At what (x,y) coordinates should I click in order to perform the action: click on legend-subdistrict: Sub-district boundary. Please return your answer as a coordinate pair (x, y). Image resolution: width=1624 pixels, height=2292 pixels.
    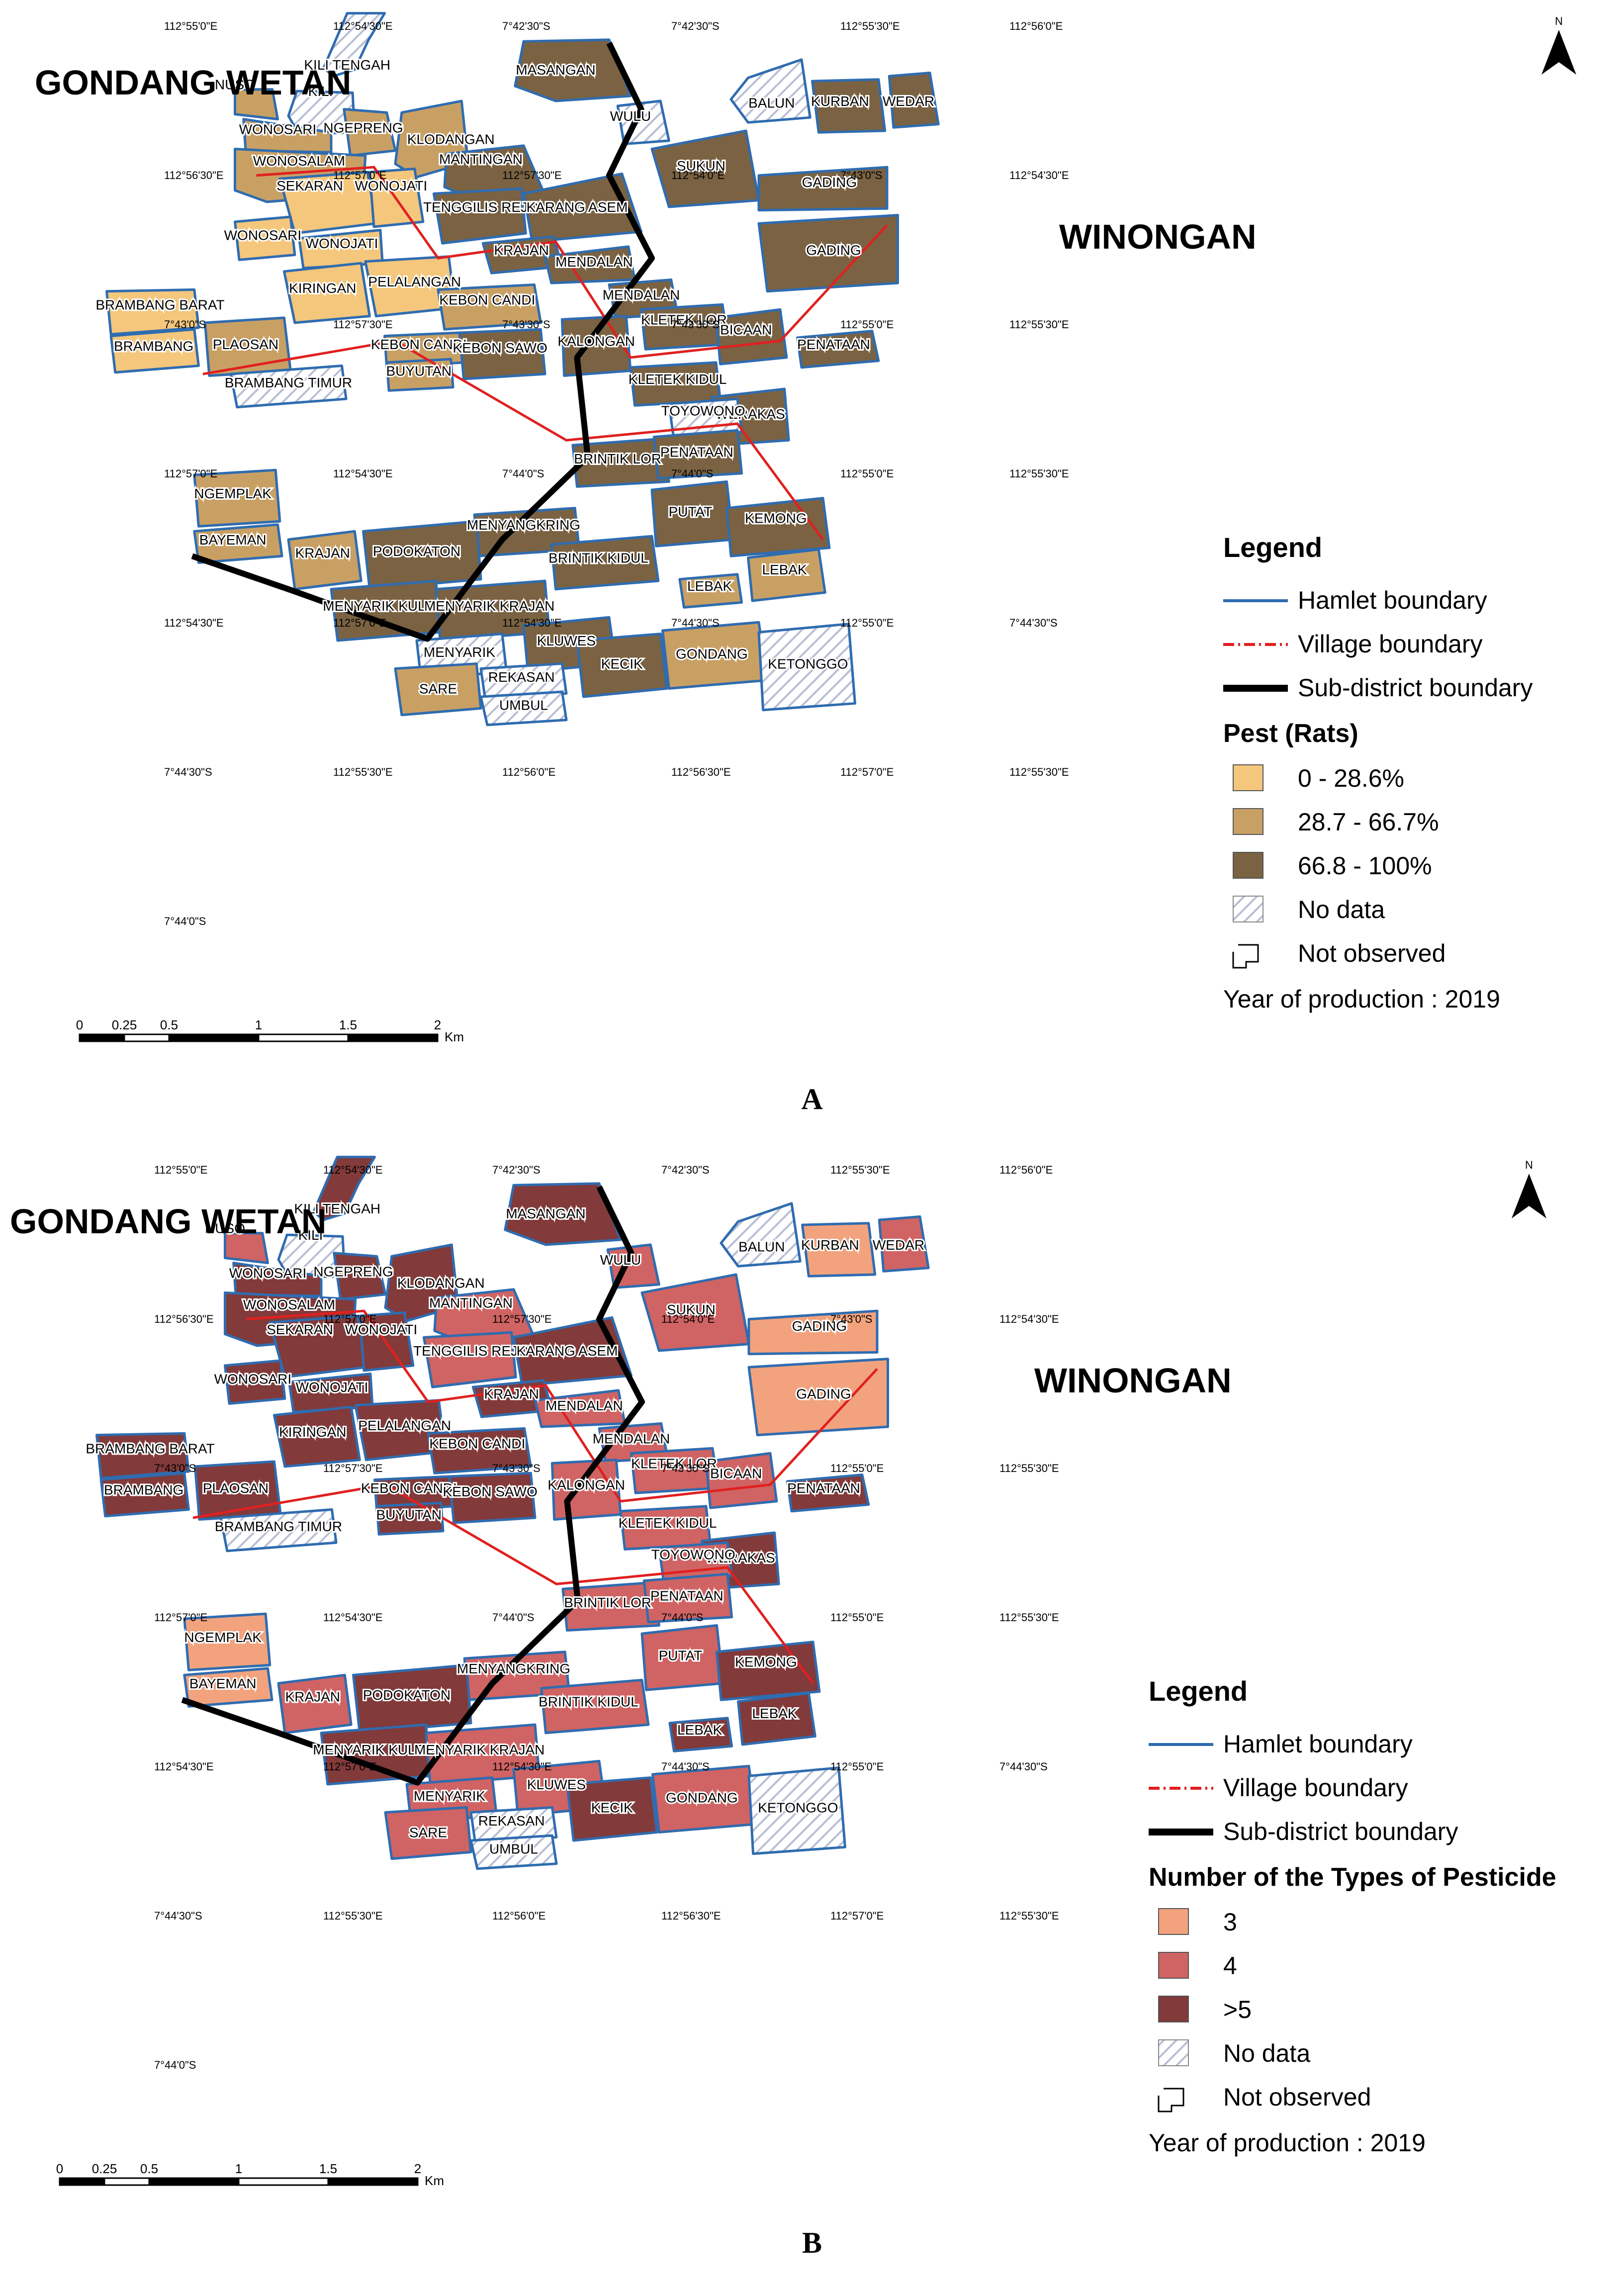
    Looking at the image, I should click on (1340, 1831).